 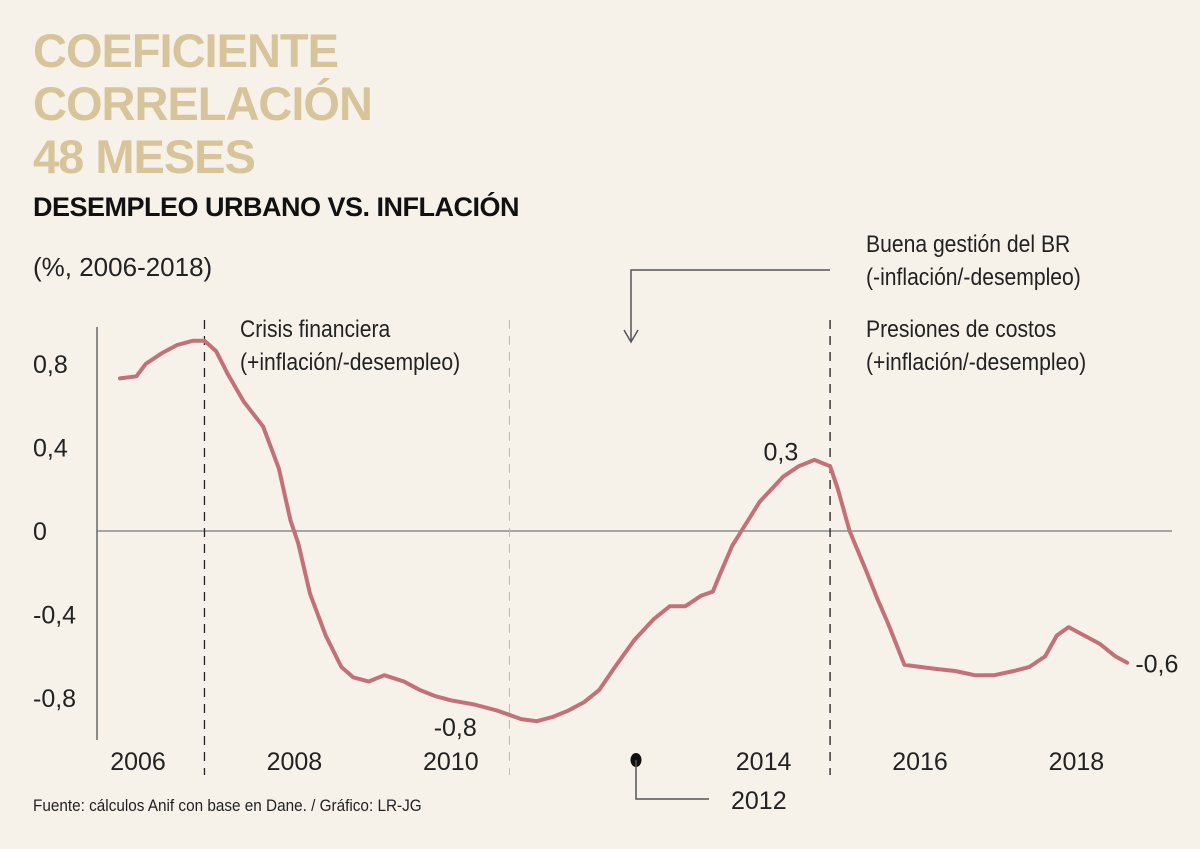 What do you see at coordinates (144, 156) in the screenshot?
I see `chart-title-line-3: 48 MESES` at bounding box center [144, 156].